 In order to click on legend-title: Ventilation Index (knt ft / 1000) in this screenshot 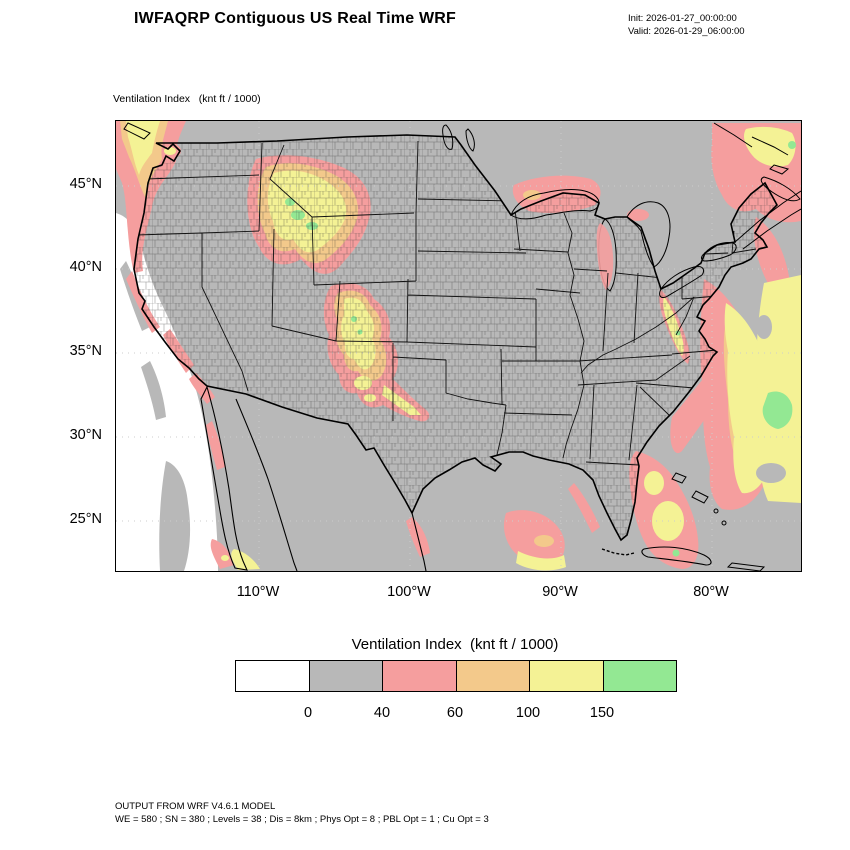, I will do `click(455, 644)`.